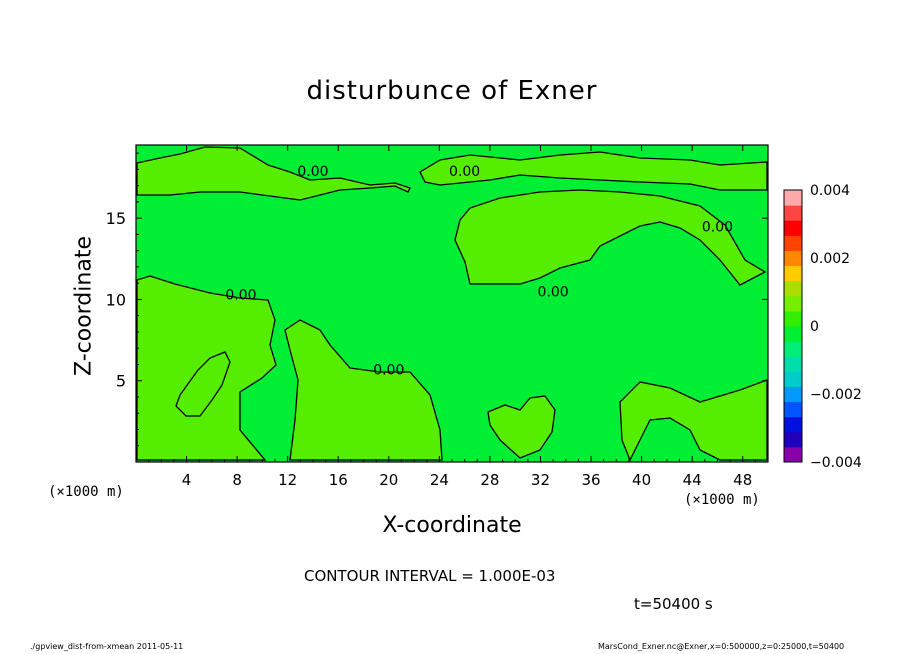  What do you see at coordinates (590, 480) in the screenshot?
I see `x-tick-label: 36` at bounding box center [590, 480].